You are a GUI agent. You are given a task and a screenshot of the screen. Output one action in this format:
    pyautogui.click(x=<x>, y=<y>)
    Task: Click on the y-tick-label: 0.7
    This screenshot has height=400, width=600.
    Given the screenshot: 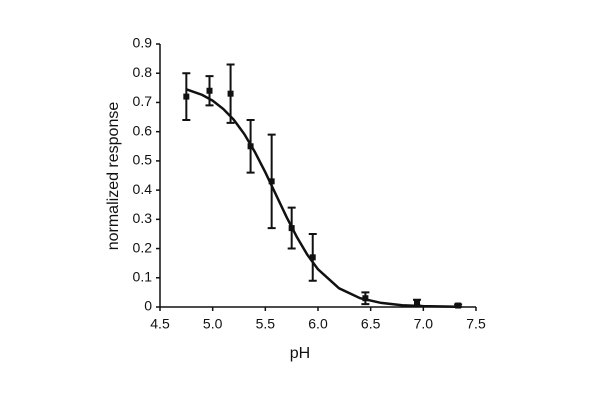 What is the action you would take?
    pyautogui.click(x=143, y=101)
    